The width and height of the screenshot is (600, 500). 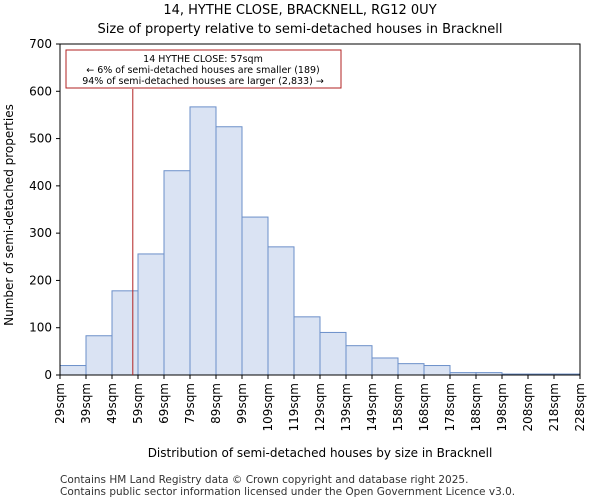 I want to click on x-tick-label: 198sqm, so click(x=502, y=407).